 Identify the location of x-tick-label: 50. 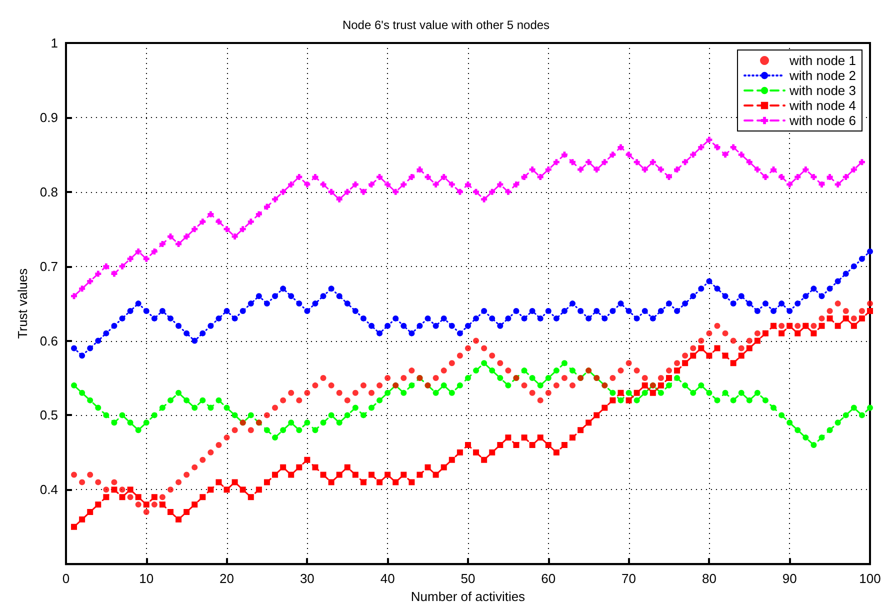
(468, 578).